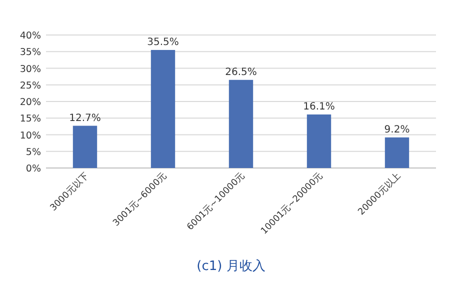 The image size is (459, 287). Describe the element at coordinates (30, 52) in the screenshot. I see `y-tick-label: 35%` at that location.